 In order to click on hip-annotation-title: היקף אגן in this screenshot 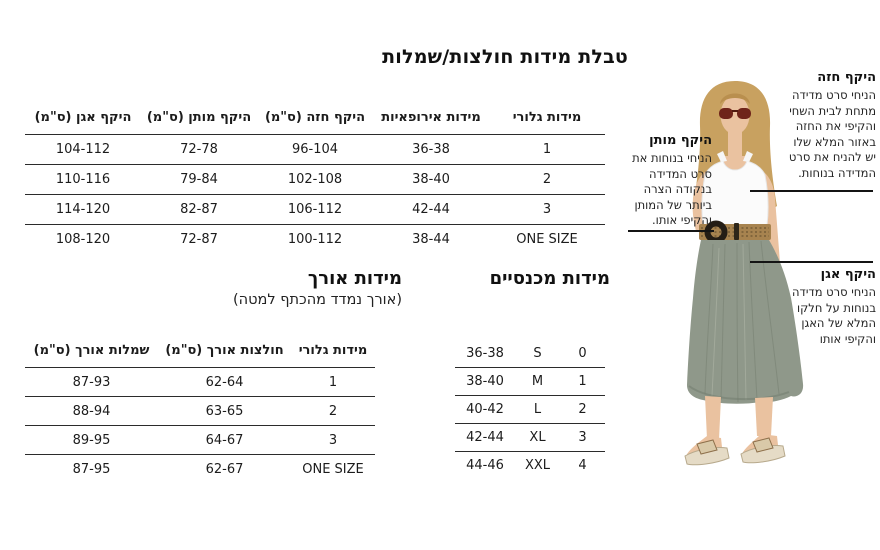, I will do `click(848, 274)`.